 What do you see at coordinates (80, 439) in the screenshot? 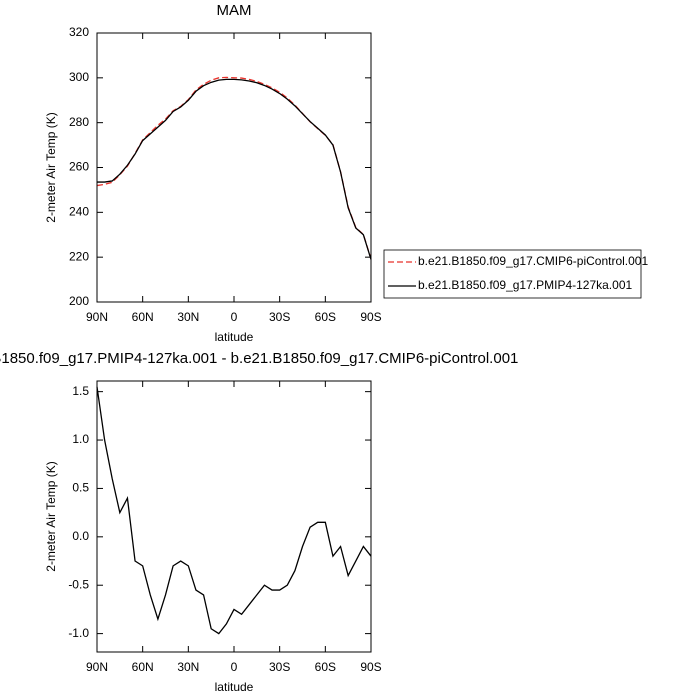
I see `y-tick-label: 1.0` at bounding box center [80, 439].